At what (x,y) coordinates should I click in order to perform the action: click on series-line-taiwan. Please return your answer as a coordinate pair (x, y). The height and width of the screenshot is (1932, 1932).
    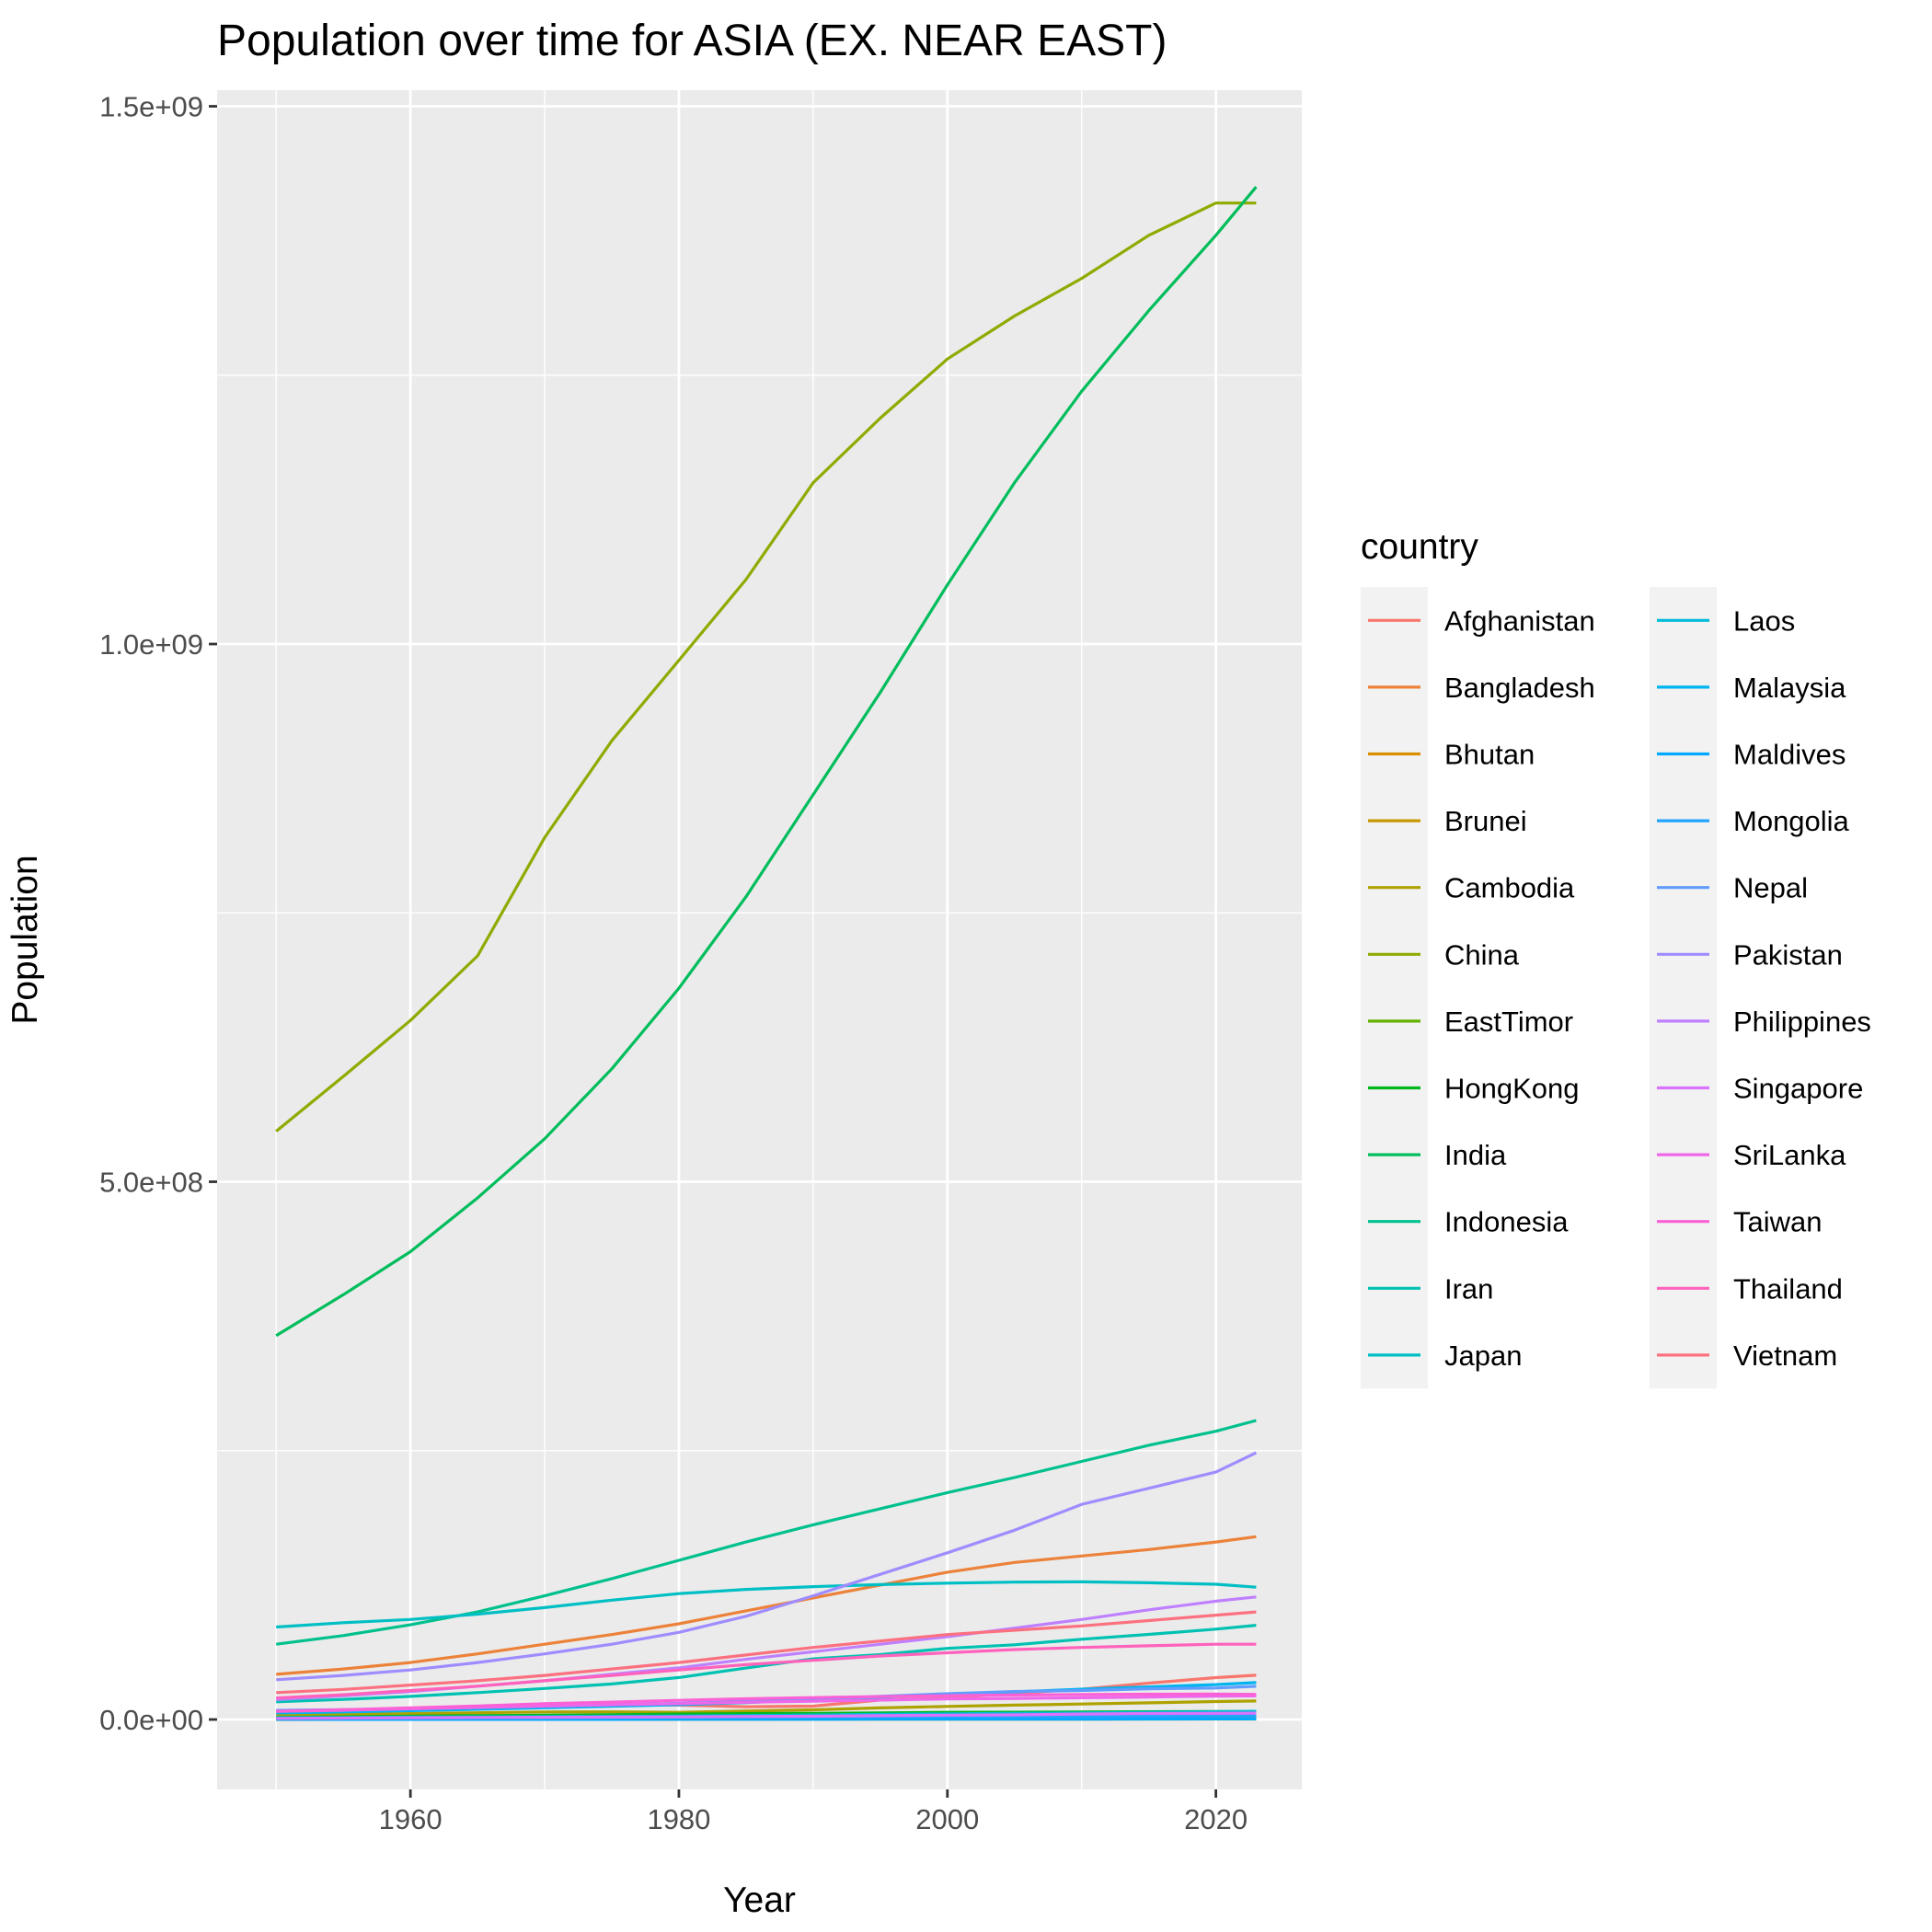
    Looking at the image, I should click on (766, 1702).